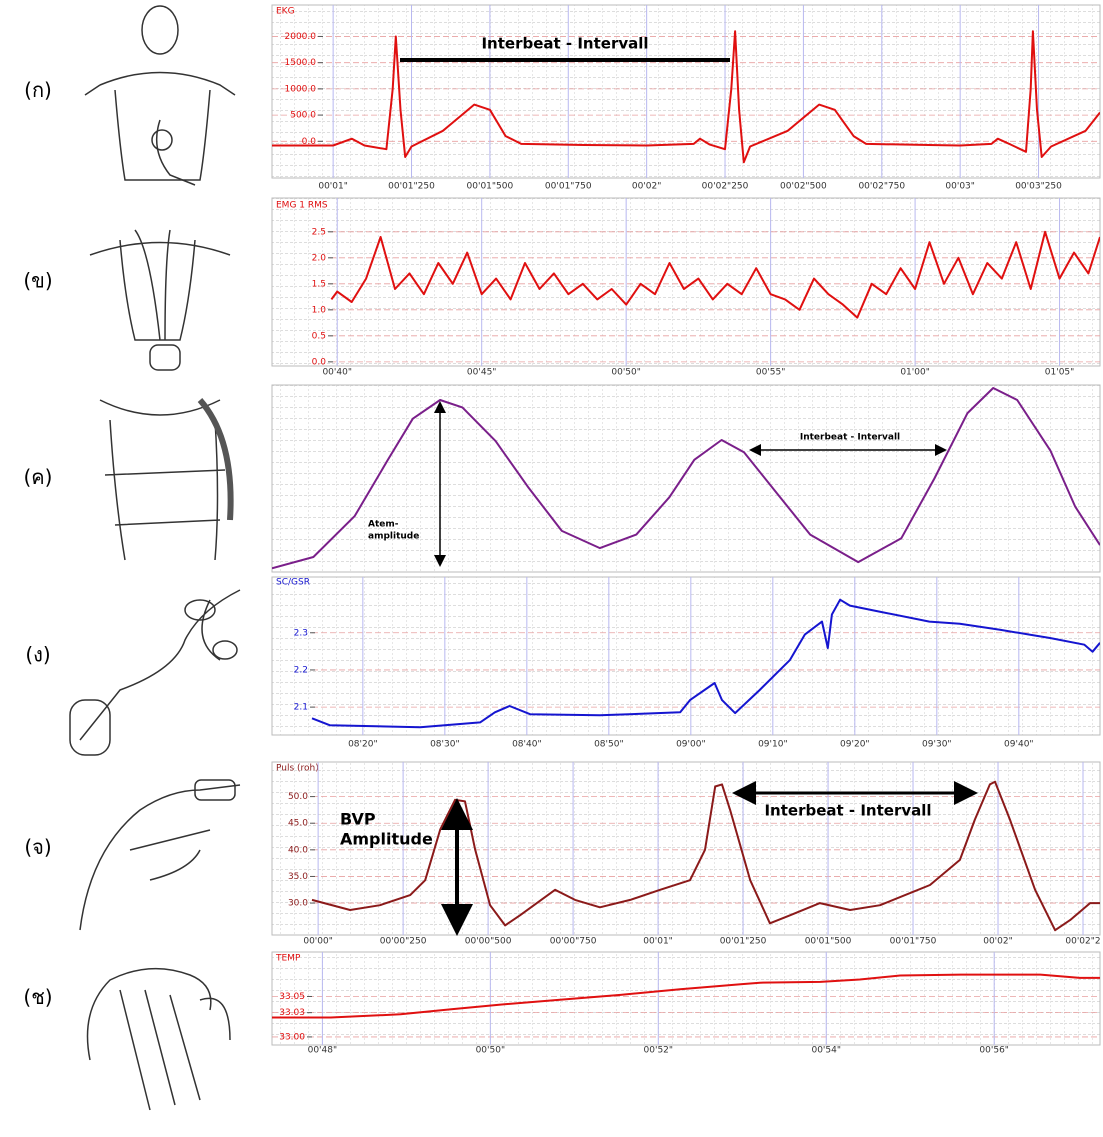  What do you see at coordinates (319, 336) in the screenshot?
I see `y-tick-label: 0.5` at bounding box center [319, 336].